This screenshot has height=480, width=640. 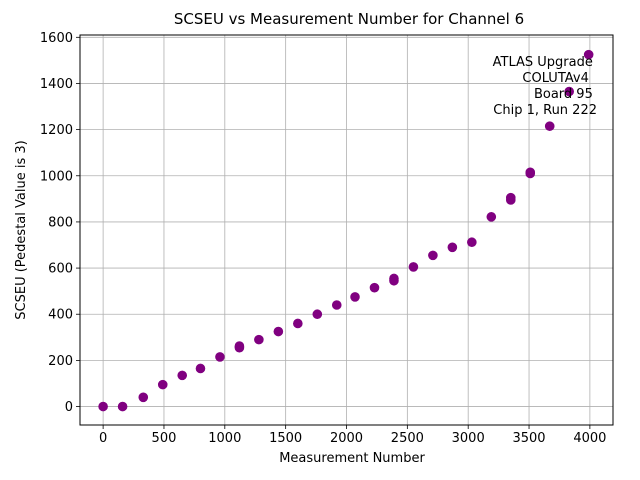 I want to click on x-tick-label: 1000, so click(x=224, y=438).